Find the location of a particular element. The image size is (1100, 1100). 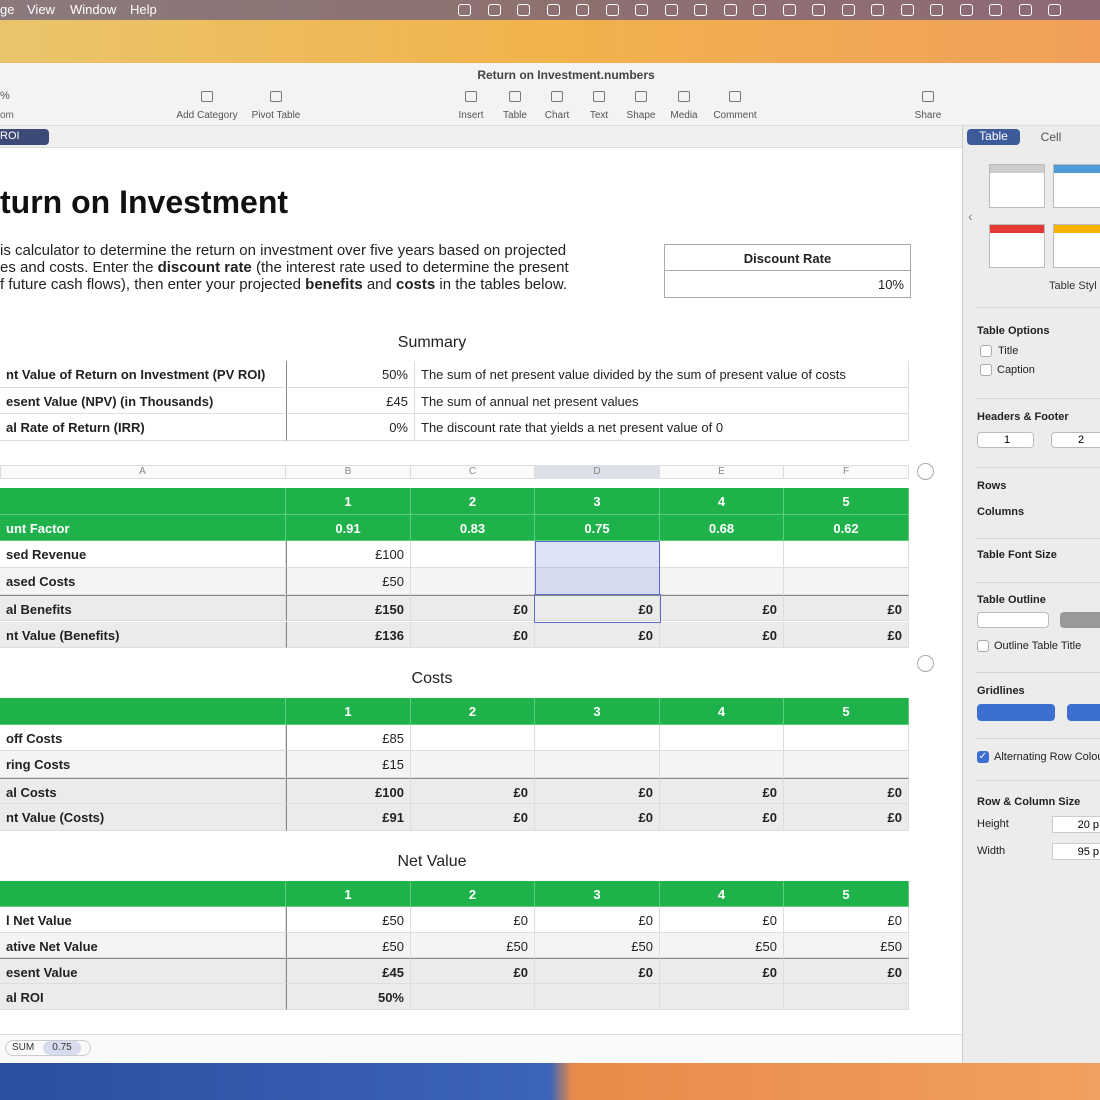

table-cell: £85 is located at coordinates (348, 738).